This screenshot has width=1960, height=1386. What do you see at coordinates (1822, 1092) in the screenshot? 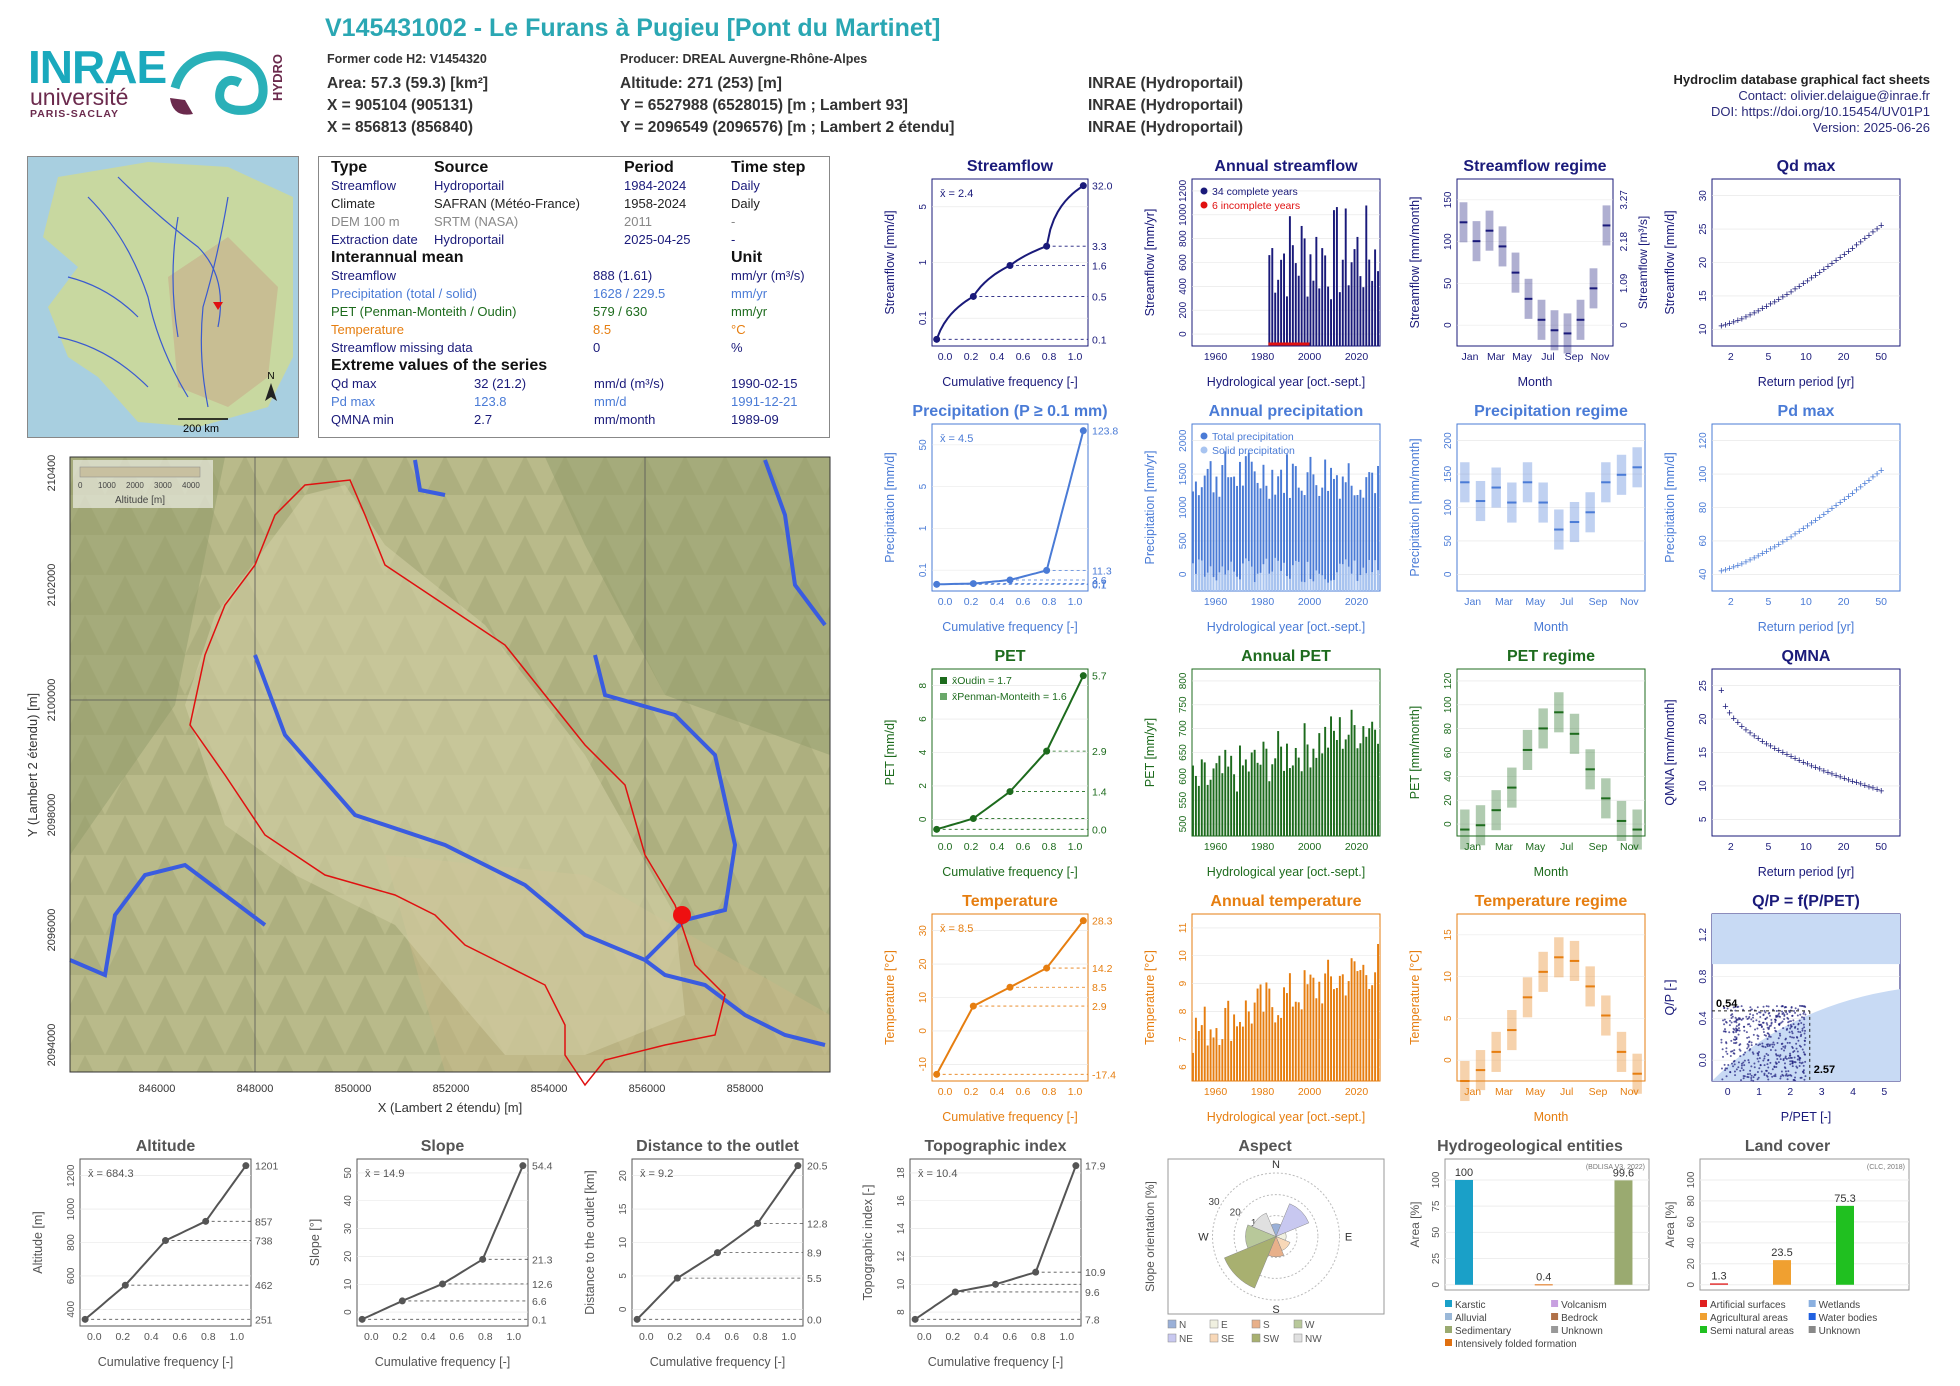
I see `x-tick-label: 3` at bounding box center [1822, 1092].